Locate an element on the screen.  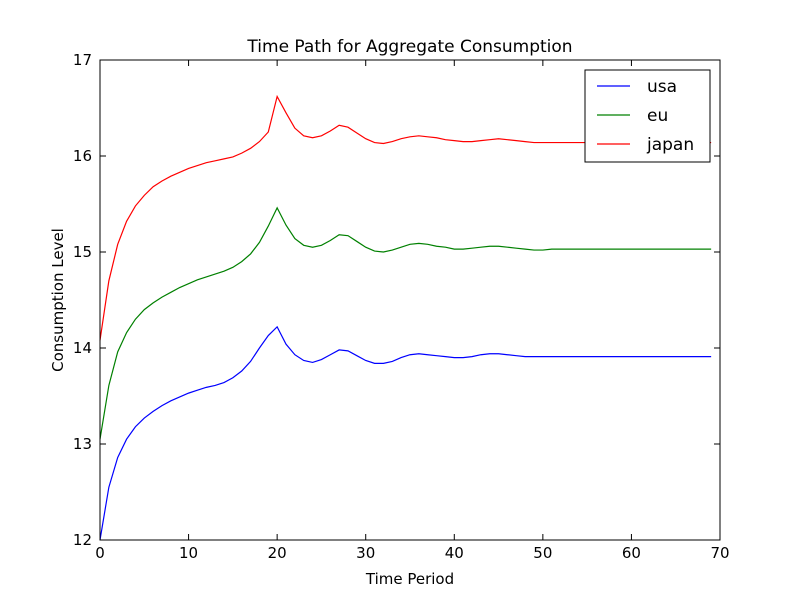
chart-title: Time Path for Aggregate Consumption is located at coordinates (409, 47).